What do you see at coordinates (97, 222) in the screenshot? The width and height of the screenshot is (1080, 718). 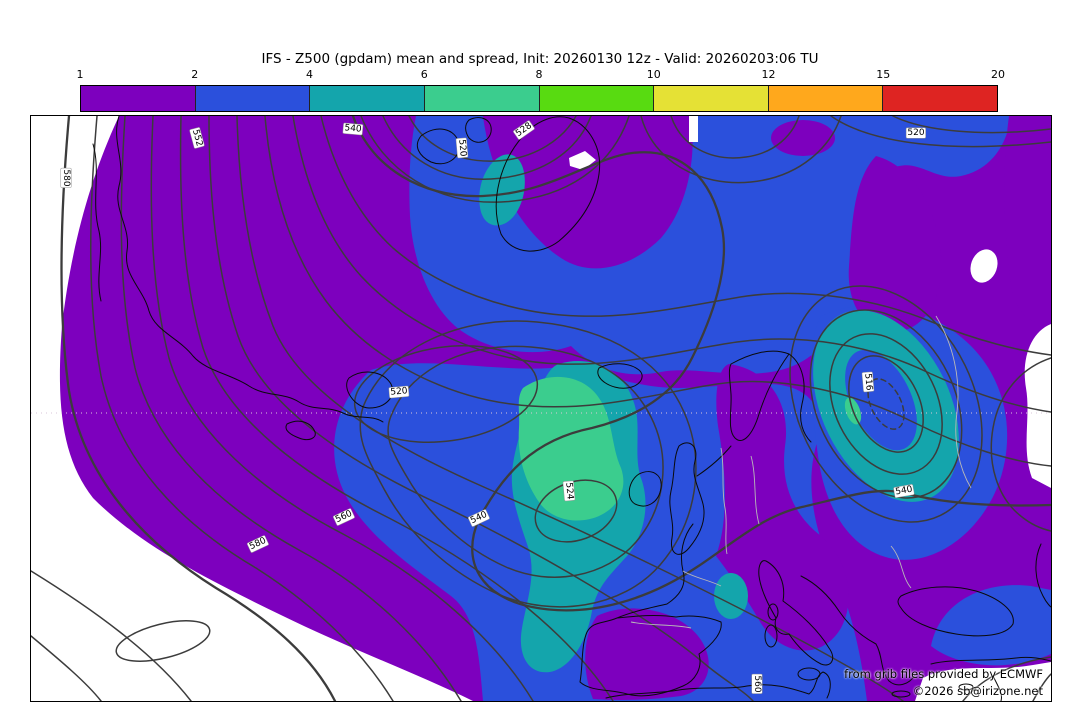 I see `coast-labrador-inner` at bounding box center [97, 222].